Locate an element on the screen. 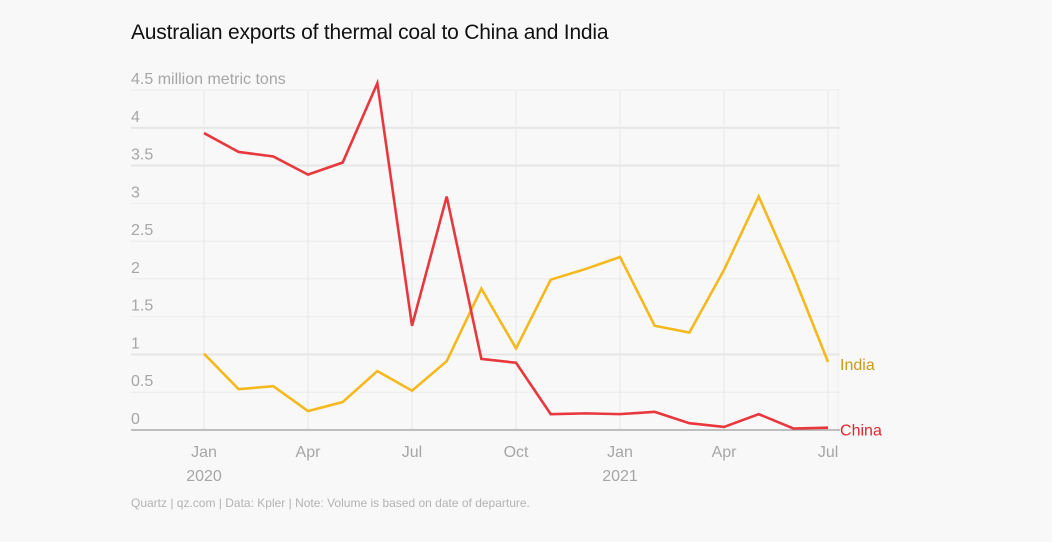  x-tick-year-label: 2021 is located at coordinates (620, 476).